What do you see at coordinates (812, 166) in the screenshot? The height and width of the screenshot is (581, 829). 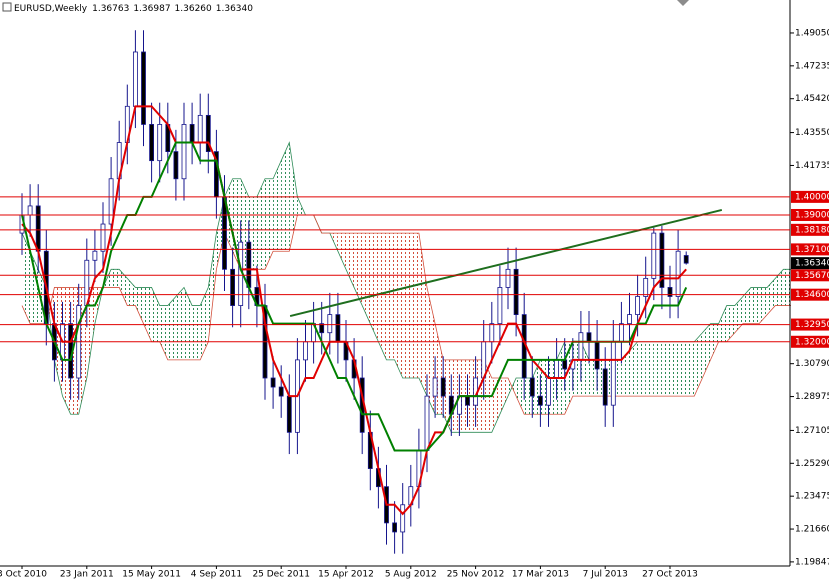 I see `y-tick-label: 1.41735` at bounding box center [812, 166].